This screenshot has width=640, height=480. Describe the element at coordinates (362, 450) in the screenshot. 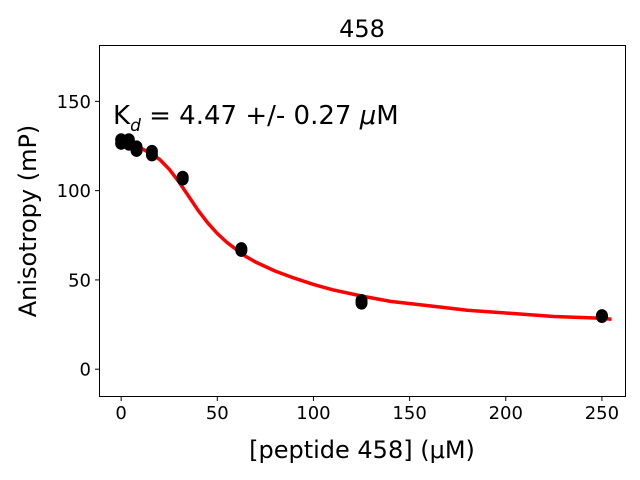

I see `x-axis-label: [peptide 458] (μM)` at that location.